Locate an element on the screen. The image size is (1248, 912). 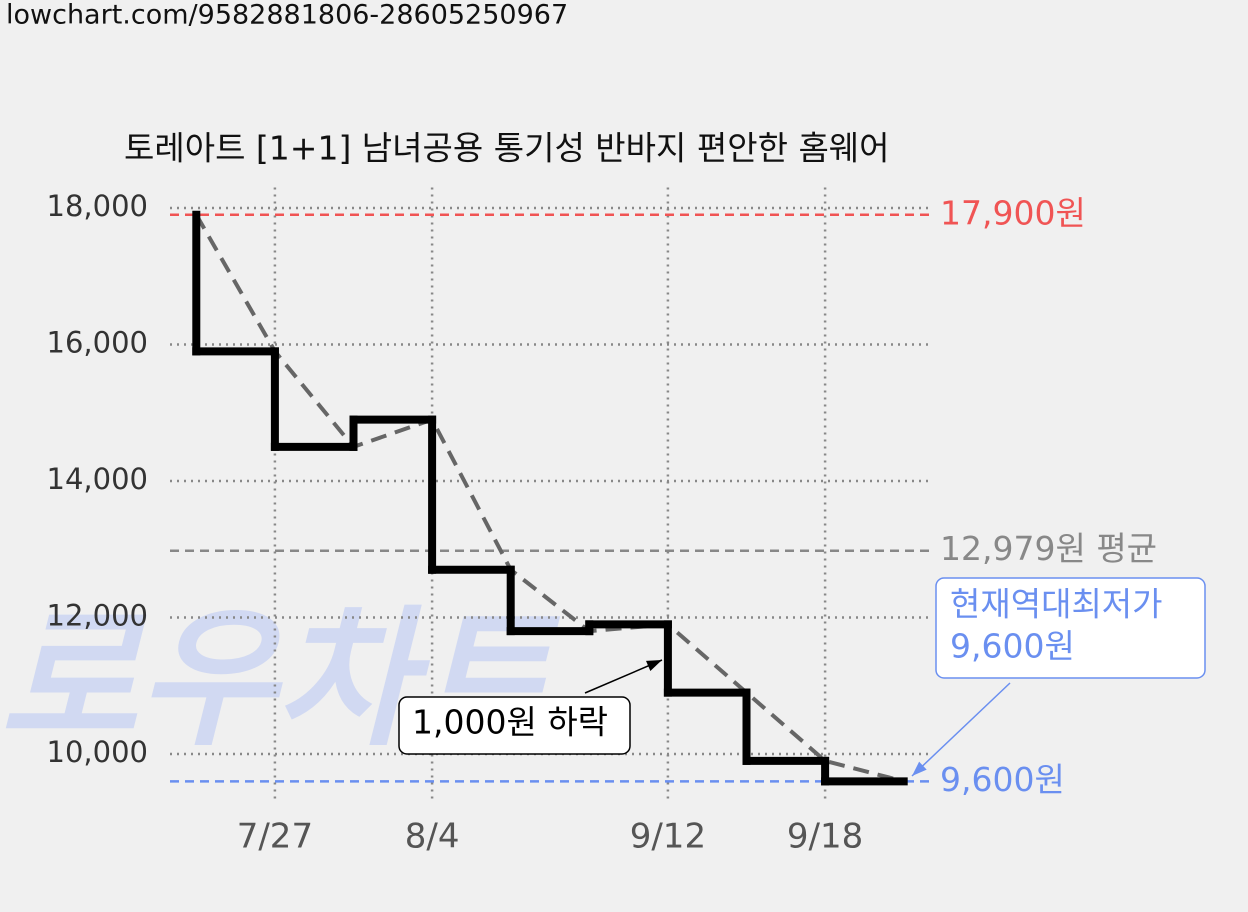
x-tick-label: 7/27 is located at coordinates (275, 837).